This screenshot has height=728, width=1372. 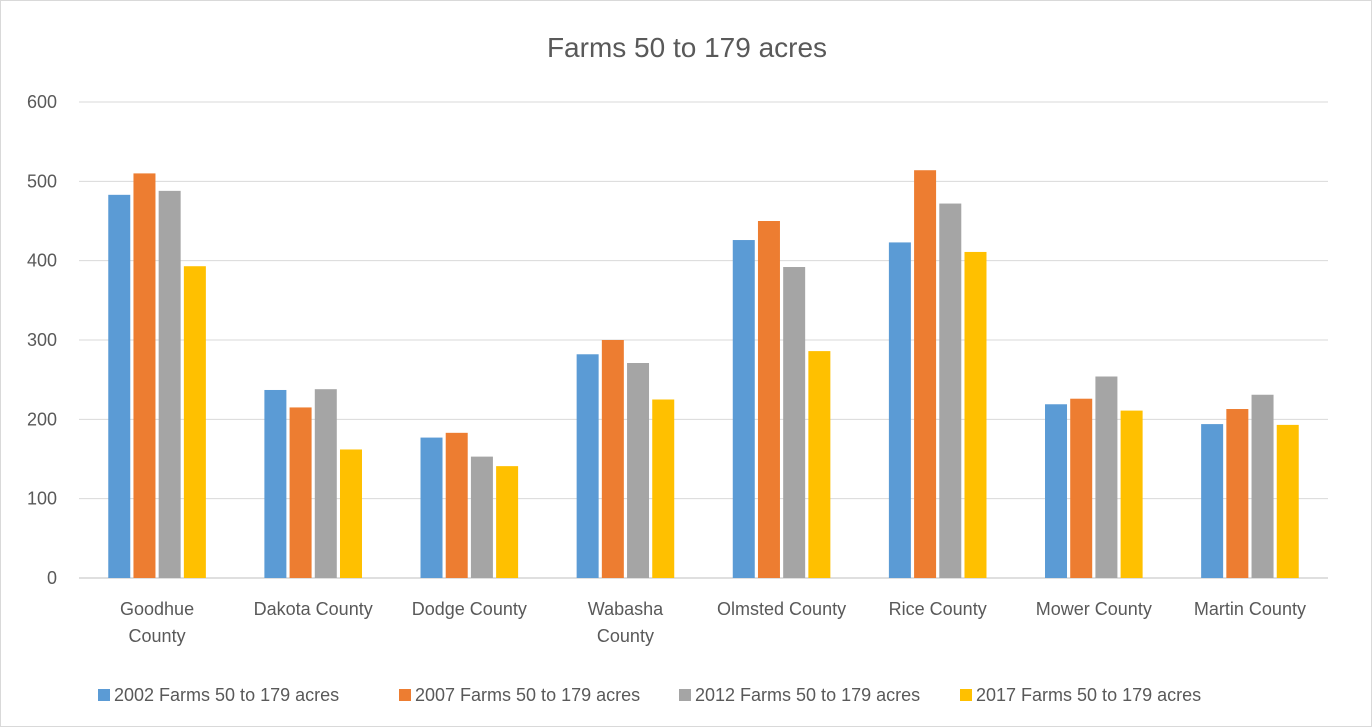 I want to click on legend-label: 2002 Farms 50 to 179 acres, so click(x=226, y=695).